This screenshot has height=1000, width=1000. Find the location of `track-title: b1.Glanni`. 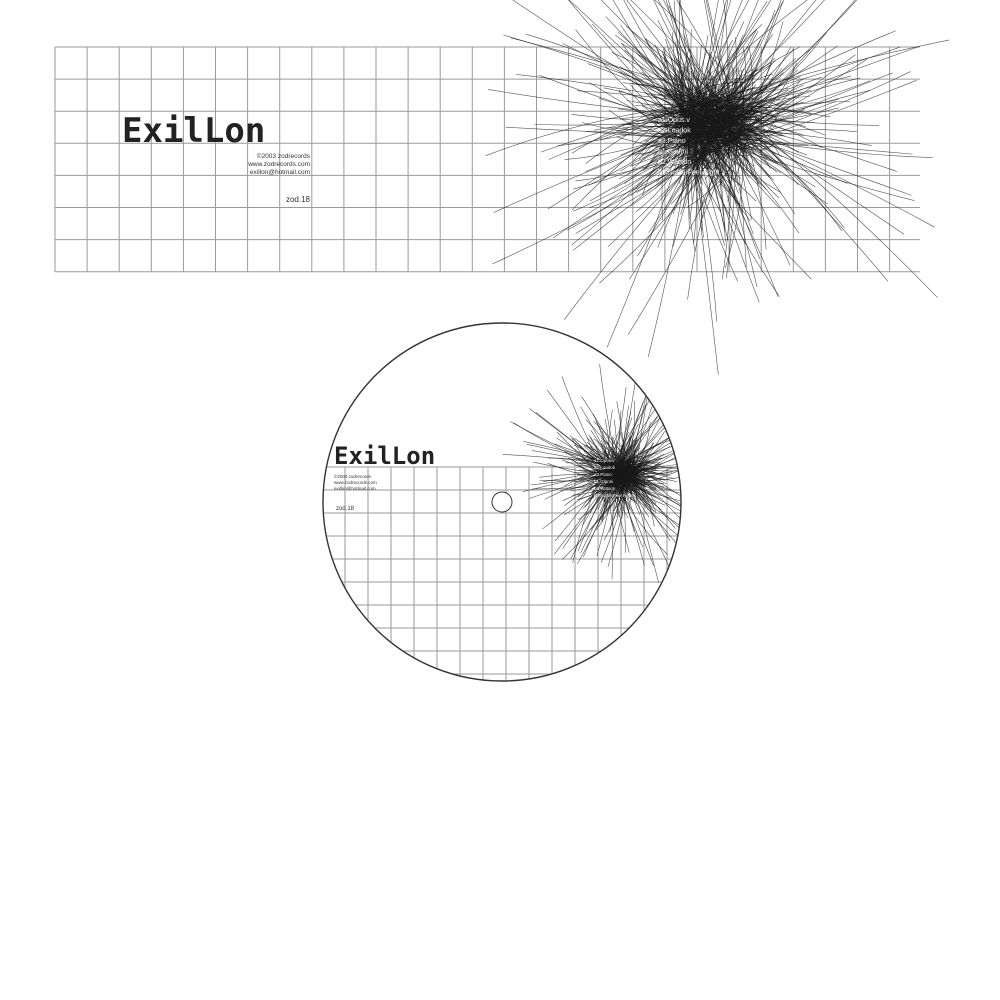

track-title: b1.Glanni is located at coordinates (603, 481).